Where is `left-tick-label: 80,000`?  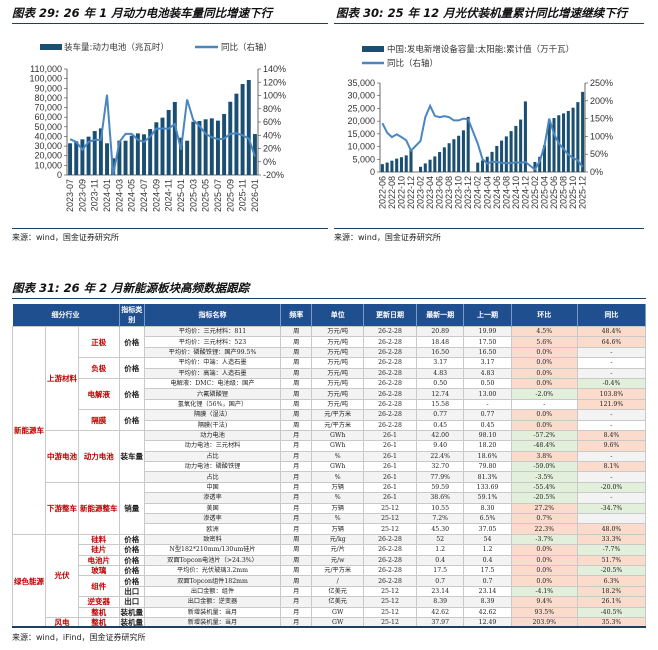
left-tick-label: 80,000 is located at coordinates (48, 98).